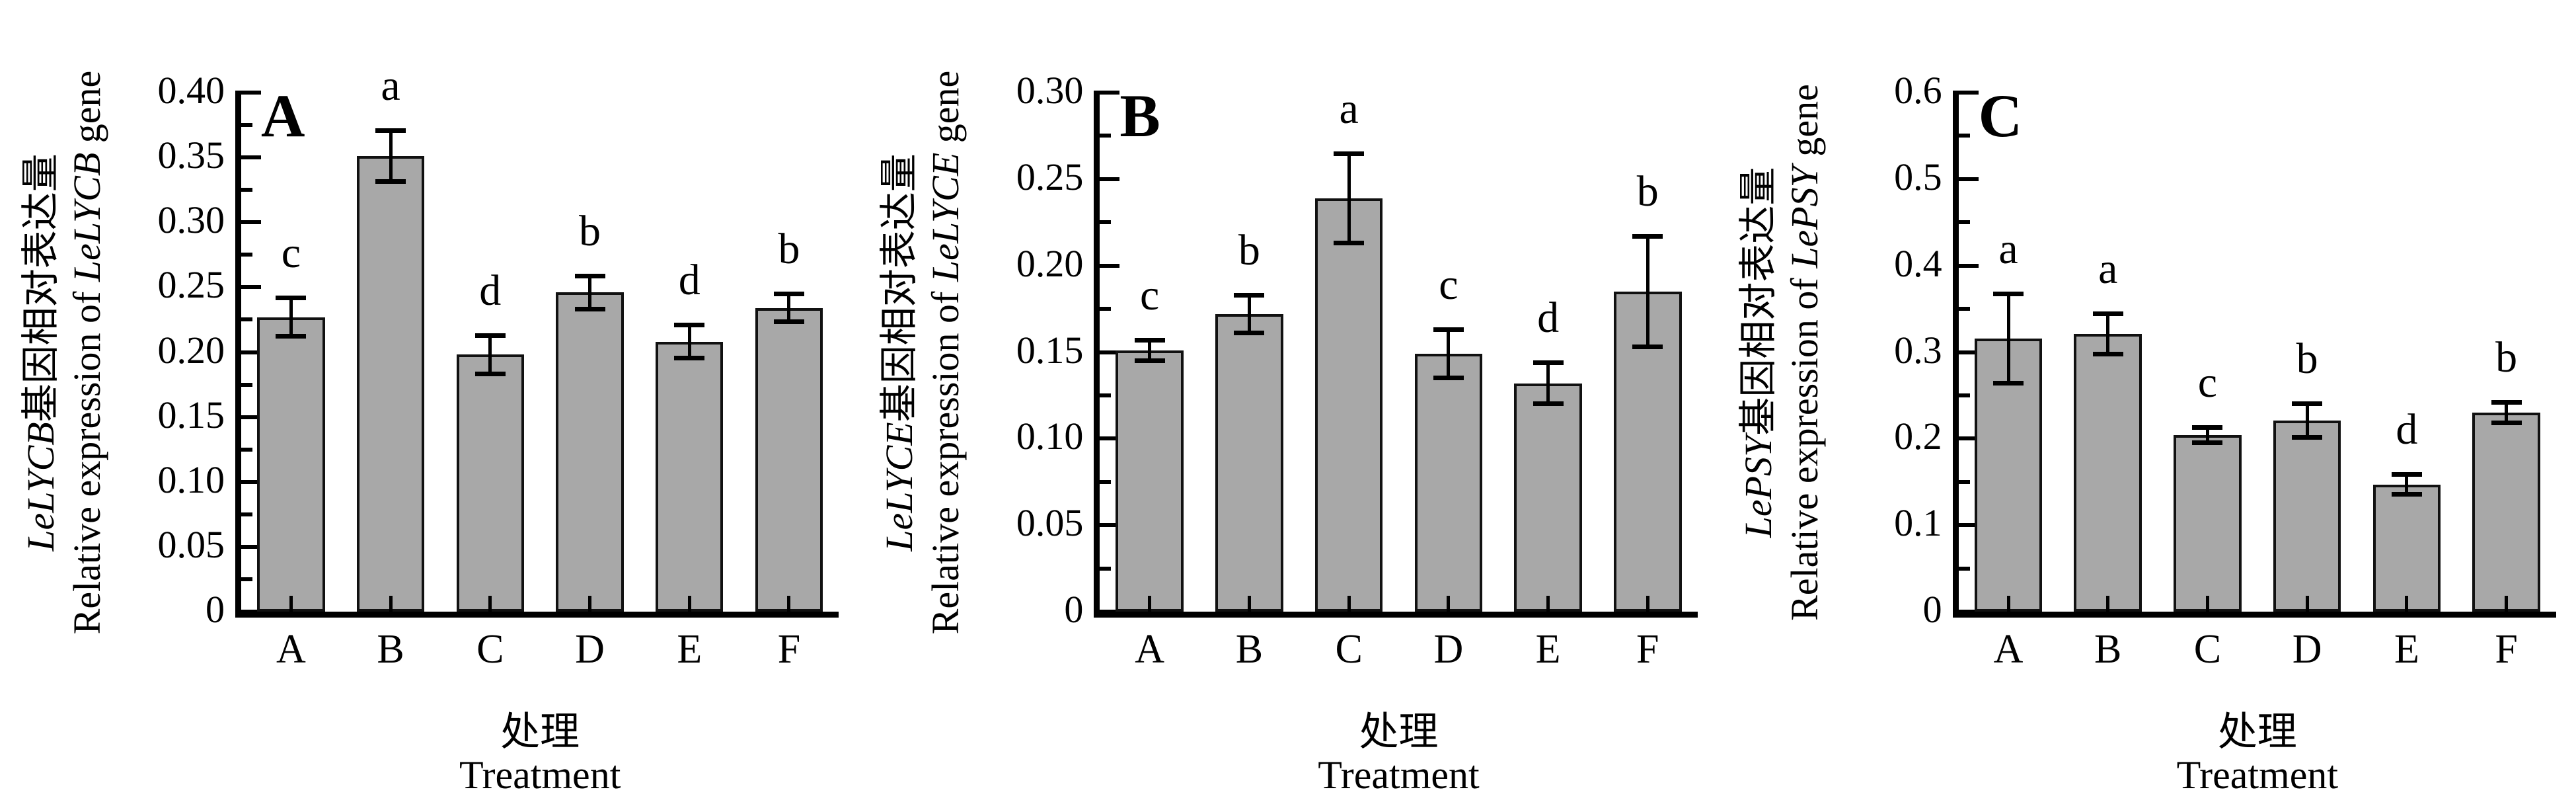 The width and height of the screenshot is (2576, 812). Describe the element at coordinates (1050, 263) in the screenshot. I see `y-tick-label: 0.20` at that location.